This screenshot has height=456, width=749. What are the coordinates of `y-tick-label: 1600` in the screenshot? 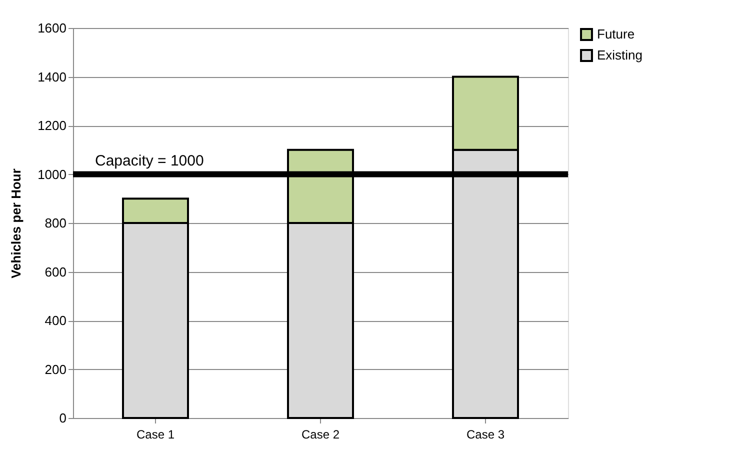 It's located at (52, 28).